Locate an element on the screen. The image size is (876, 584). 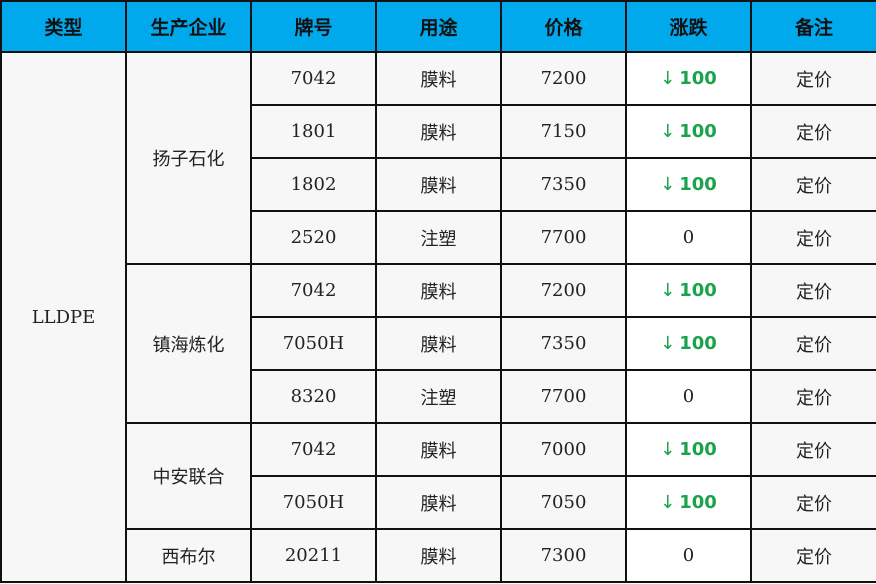
table-row: 2520 注塑 7700 0 定价 is located at coordinates (438, 237).